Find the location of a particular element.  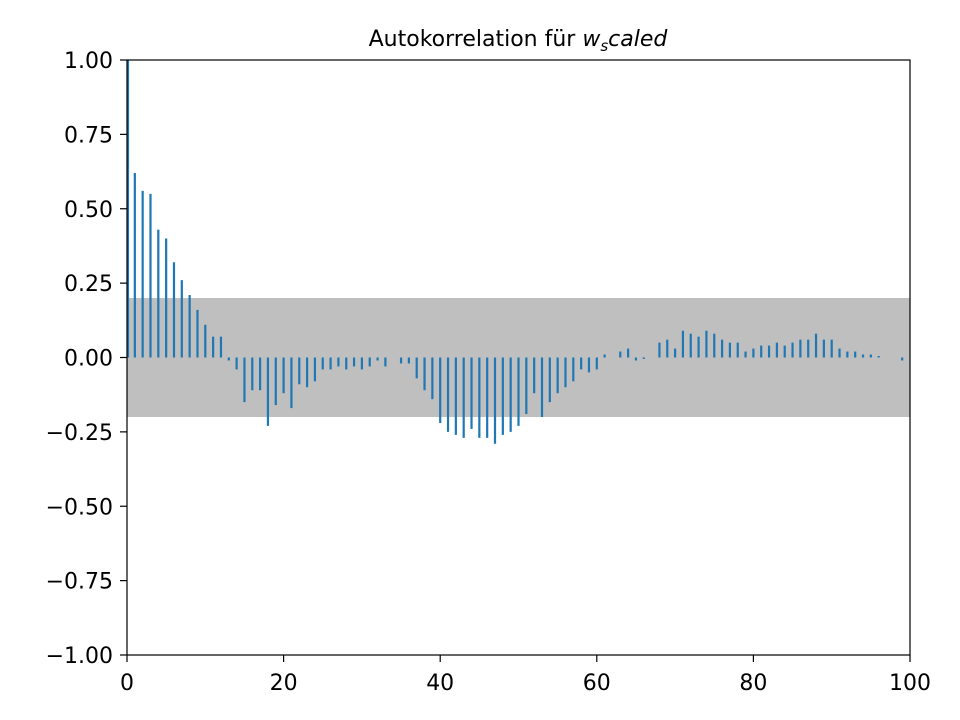

y-tick-label: 1.00 is located at coordinates (88, 61).